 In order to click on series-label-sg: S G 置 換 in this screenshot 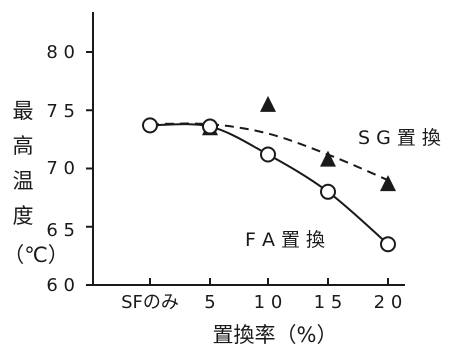, I will do `click(399, 138)`.